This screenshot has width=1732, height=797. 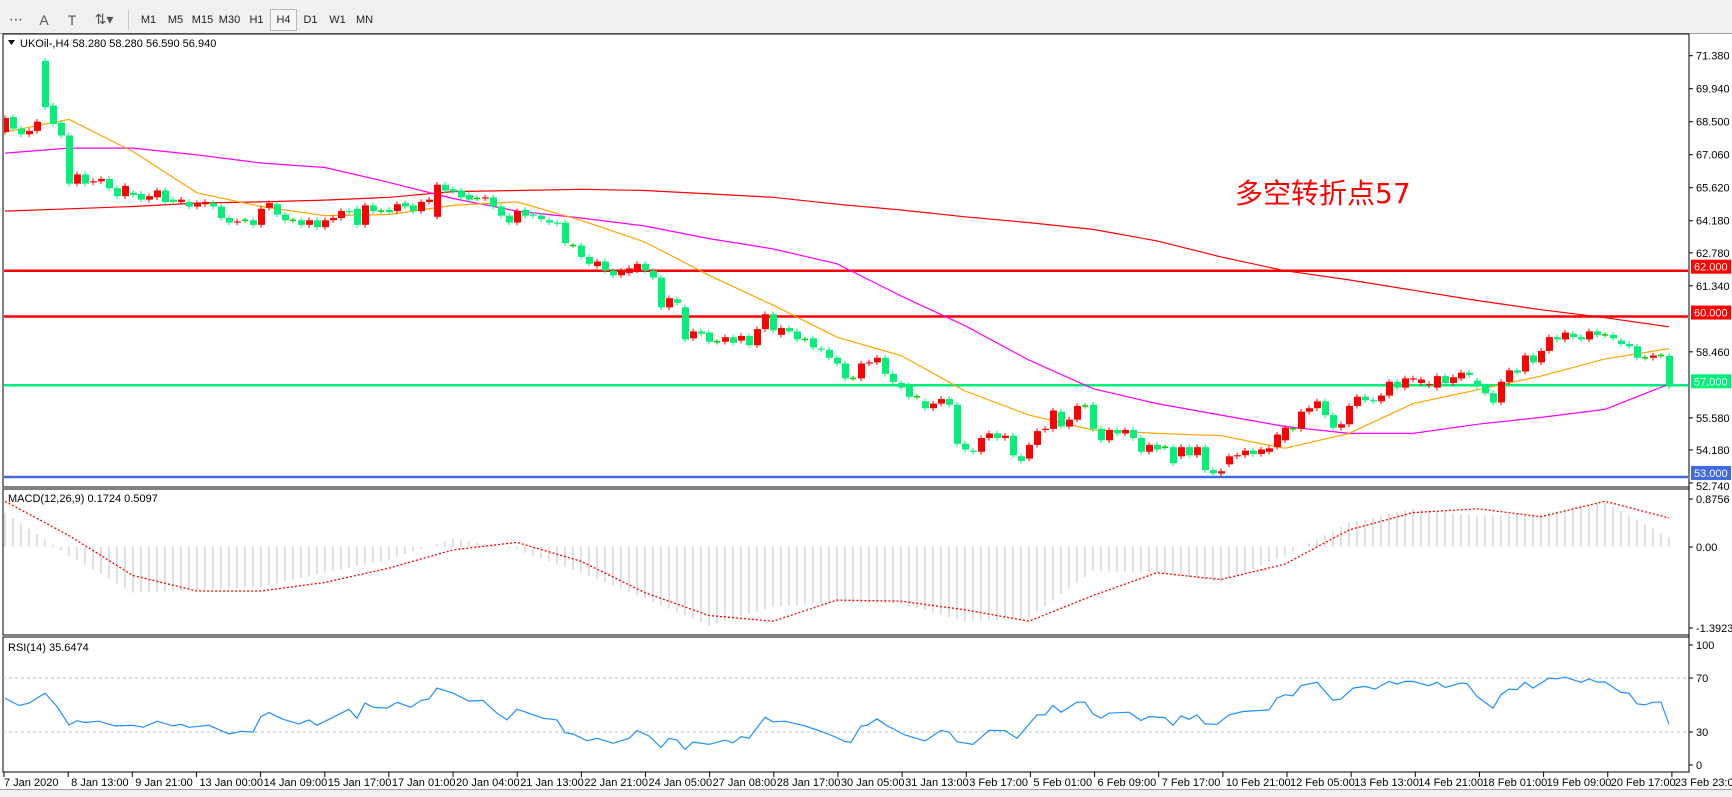 What do you see at coordinates (256, 19) in the screenshot?
I see `timeframe-h1-button: H1` at bounding box center [256, 19].